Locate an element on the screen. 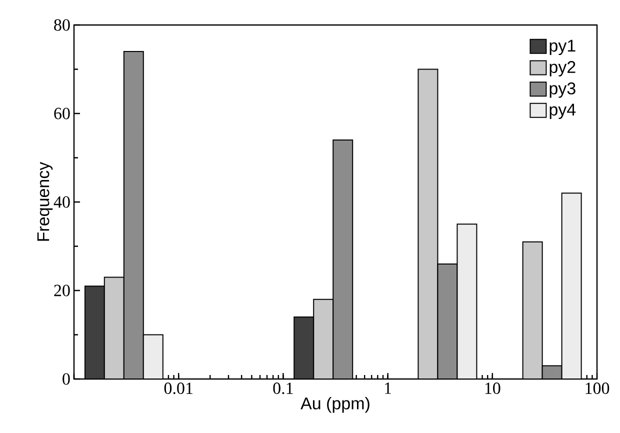 This screenshot has height=433, width=620. x-tick-label: 100 is located at coordinates (598, 388).